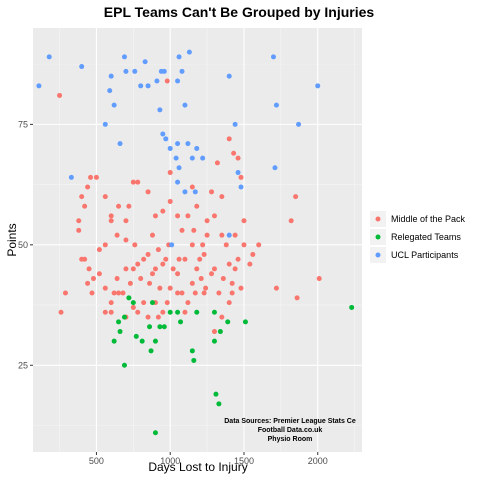 The image size is (480, 480). What do you see at coordinates (428, 219) in the screenshot?
I see `legend-label: Middle of the Pack` at bounding box center [428, 219].